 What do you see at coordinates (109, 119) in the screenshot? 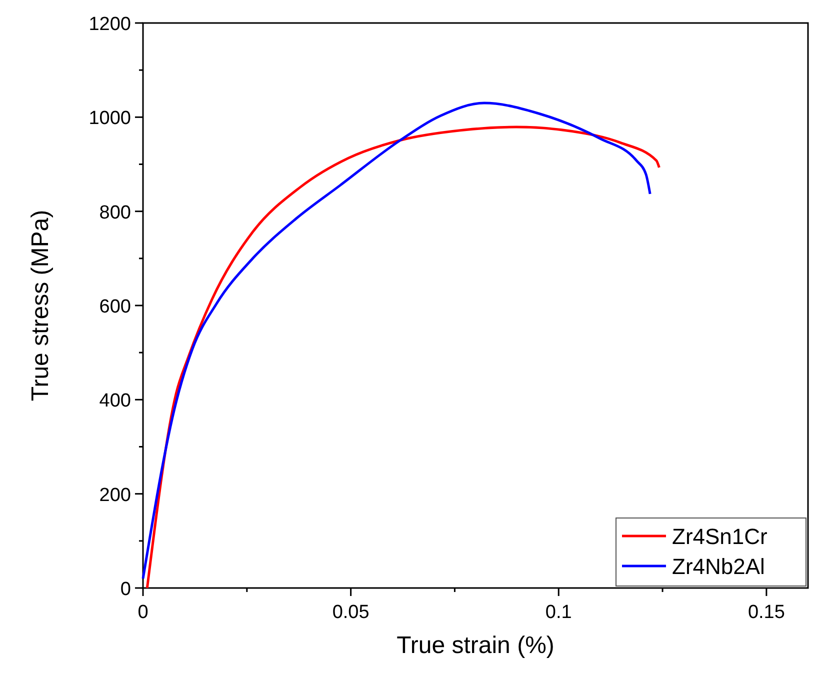
I see `y-tick-label: 1000` at bounding box center [109, 119].